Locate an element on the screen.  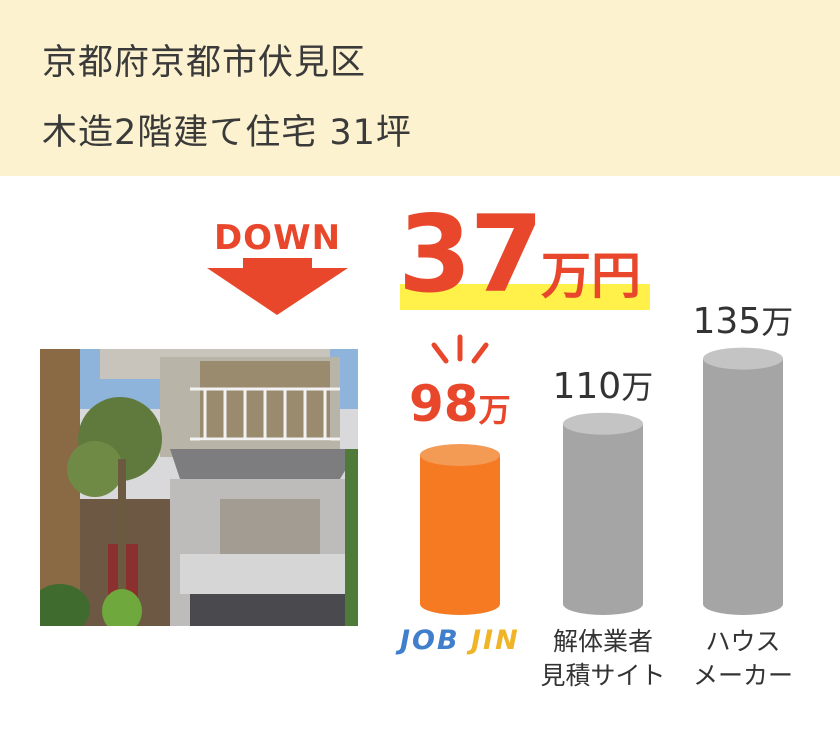
bar-value-label-3: 135万 is located at coordinates (743, 320).